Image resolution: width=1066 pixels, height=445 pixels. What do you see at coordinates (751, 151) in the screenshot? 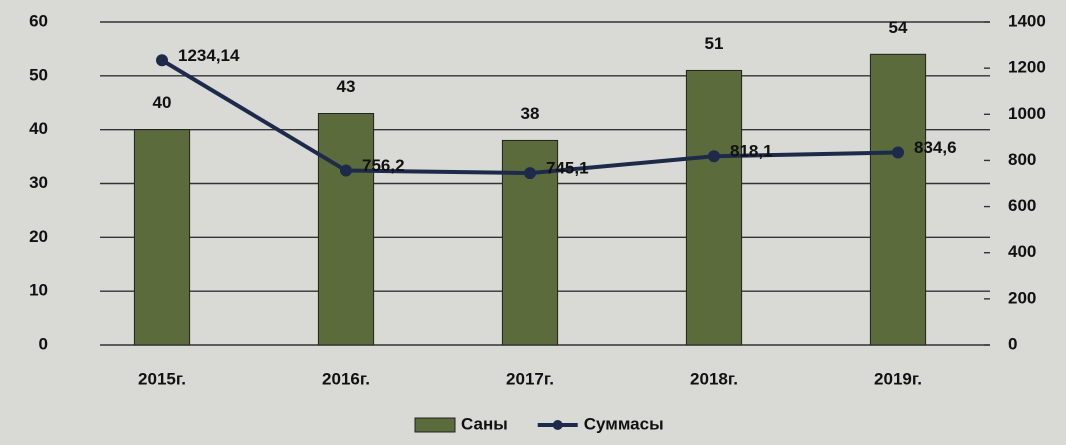
I see `line-value-label: 818,1` at bounding box center [751, 151].